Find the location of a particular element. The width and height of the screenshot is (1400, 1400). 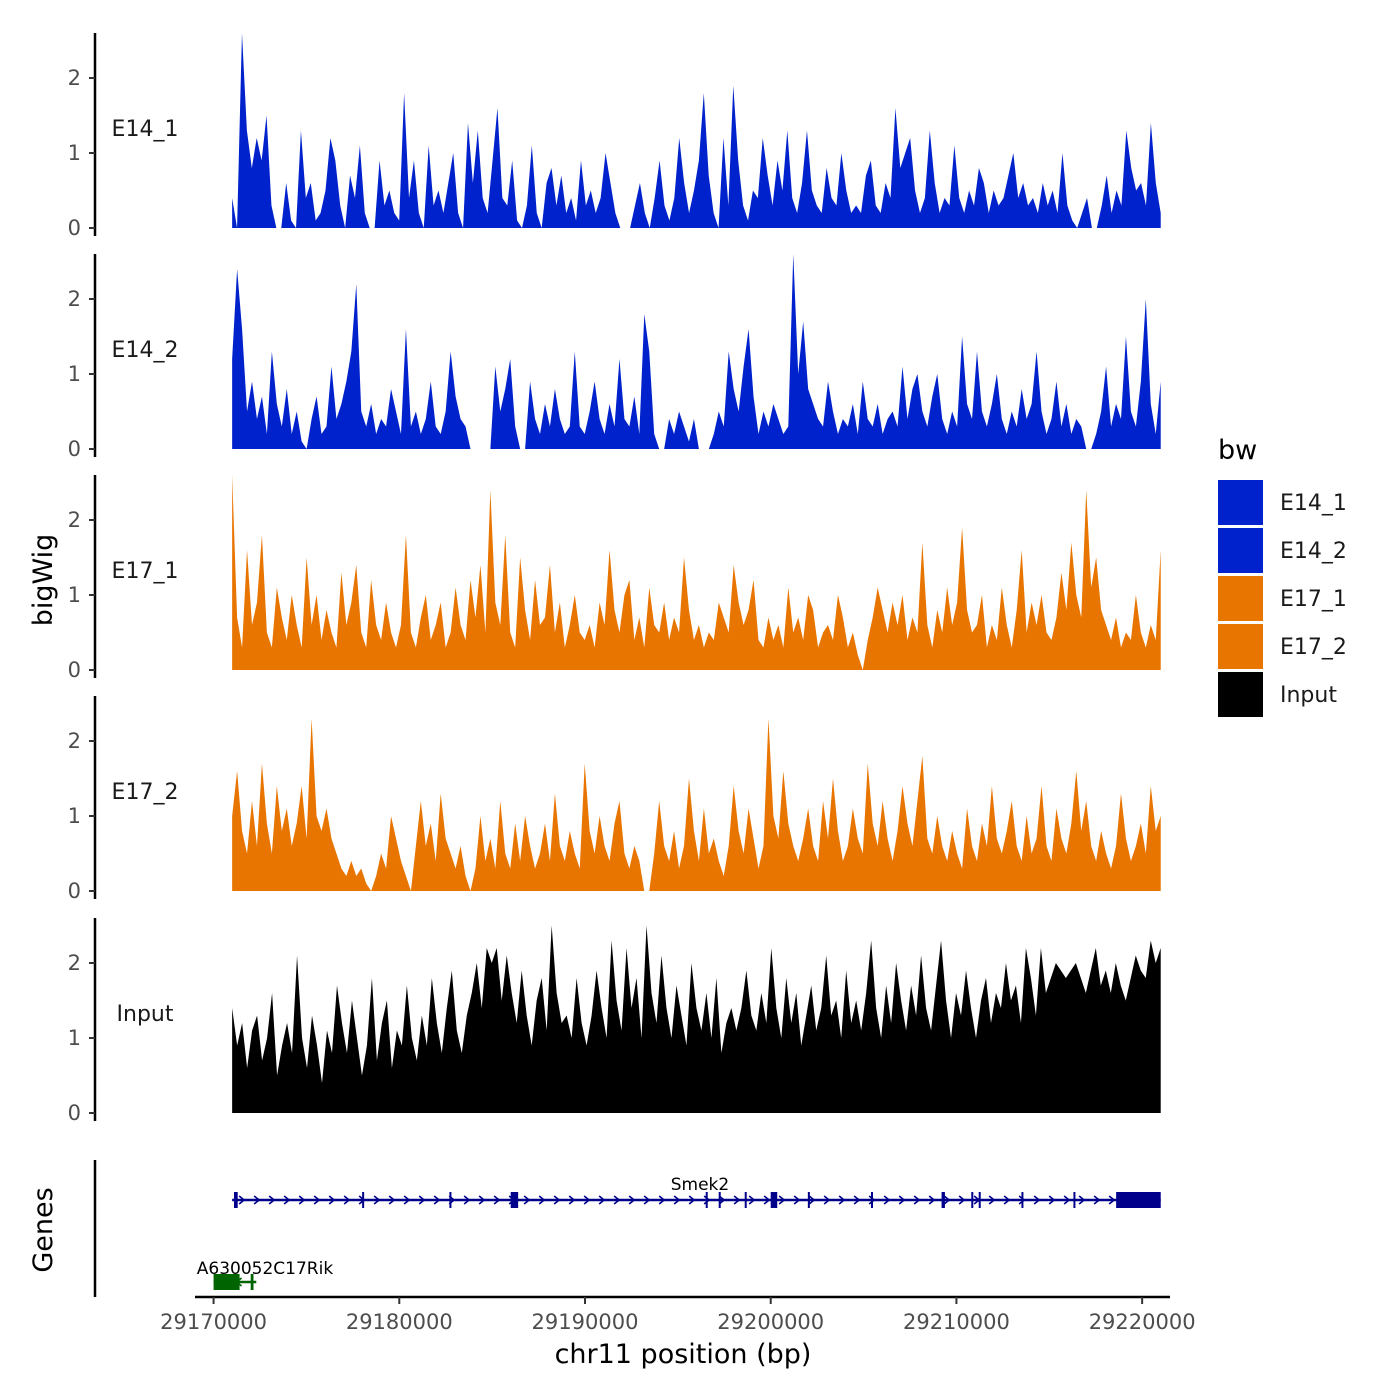

legend-entry-e14-2: E14_2 is located at coordinates (1282, 550).